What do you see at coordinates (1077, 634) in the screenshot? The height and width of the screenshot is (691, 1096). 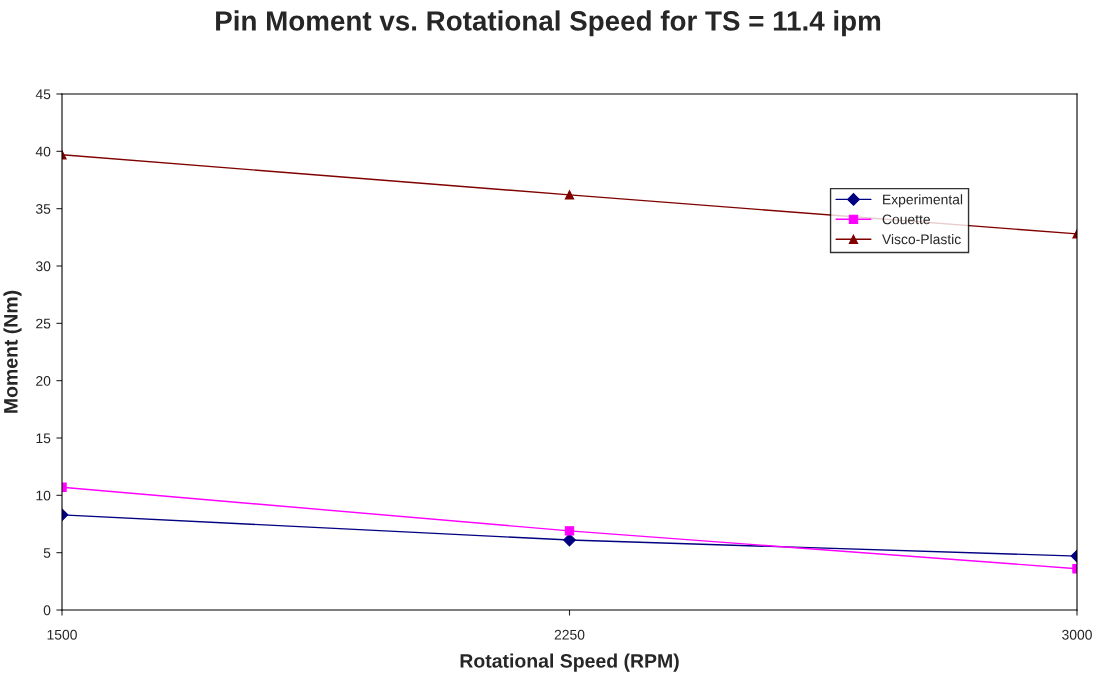 I see `x-tick-label: 3000` at bounding box center [1077, 634].